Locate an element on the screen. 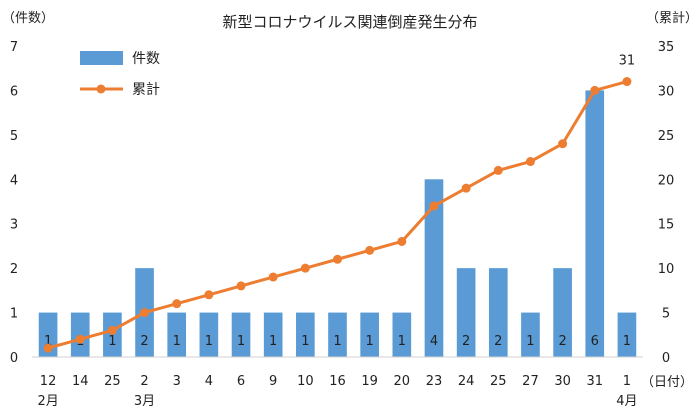 The height and width of the screenshot is (420, 700). x-axis-label: （日付） is located at coordinates (667, 382).